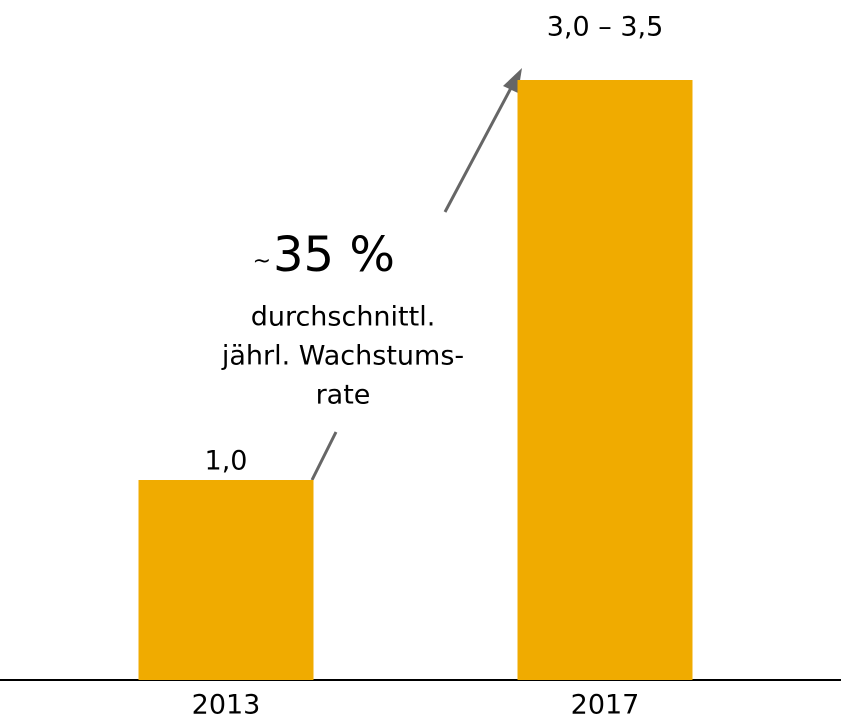 This screenshot has width=841, height=721. What do you see at coordinates (512, 80) in the screenshot?
I see `arrowhead` at bounding box center [512, 80].